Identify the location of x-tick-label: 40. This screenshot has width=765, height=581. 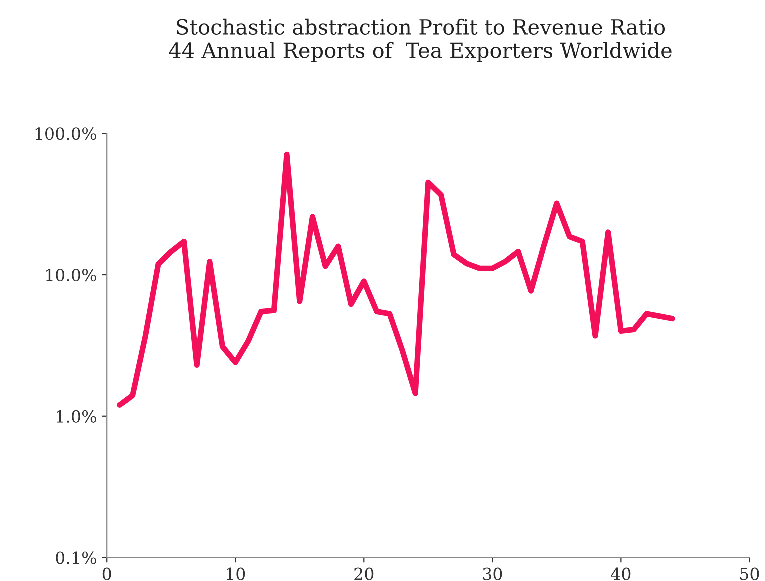
(621, 574).